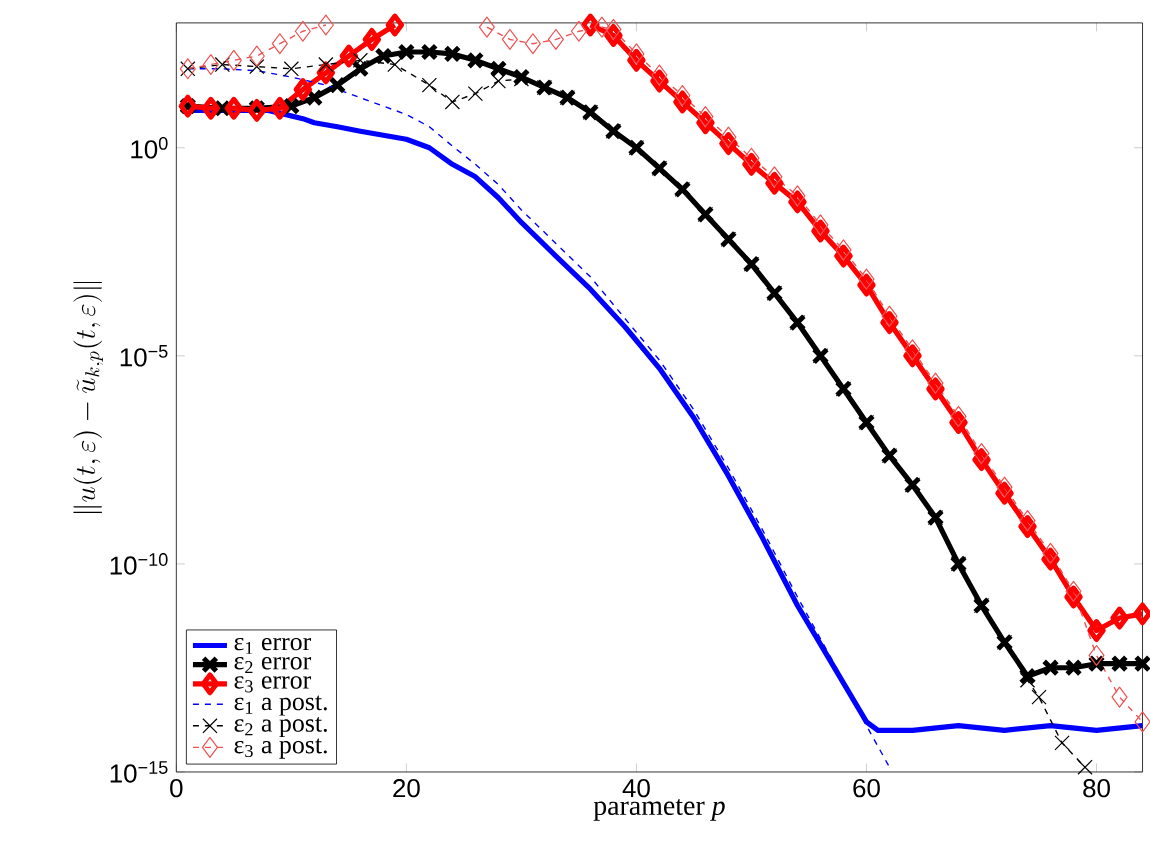 Image resolution: width=1150 pixels, height=867 pixels. I want to click on legend-label: ε$_{1}$ error, so click(273, 646).